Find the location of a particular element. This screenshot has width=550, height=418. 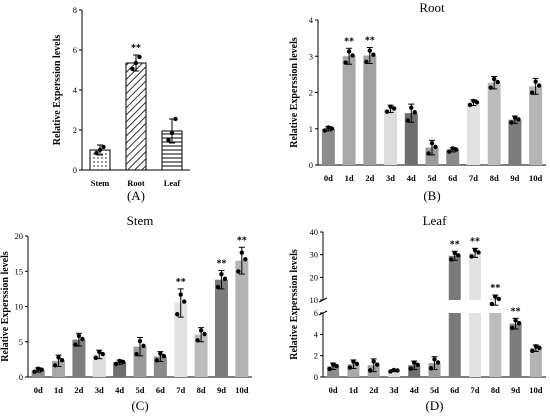

y-tick-label: 15 is located at coordinates (19, 271).